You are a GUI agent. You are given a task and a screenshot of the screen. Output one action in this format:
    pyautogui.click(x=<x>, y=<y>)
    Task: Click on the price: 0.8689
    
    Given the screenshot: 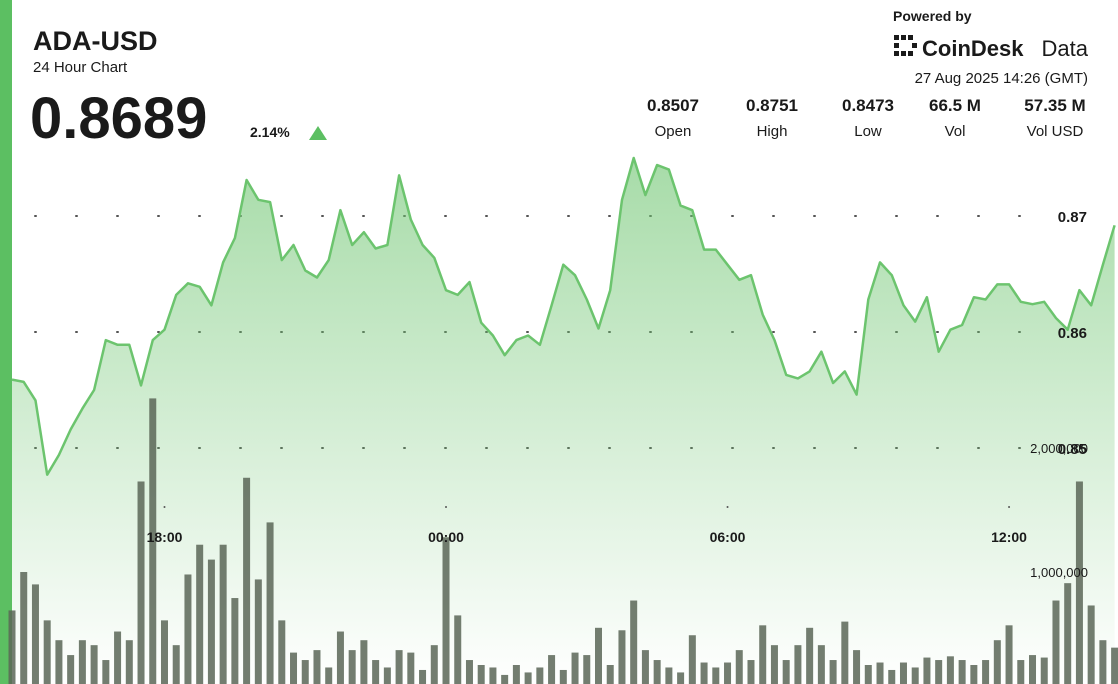 What is the action you would take?
    pyautogui.click(x=118, y=118)
    